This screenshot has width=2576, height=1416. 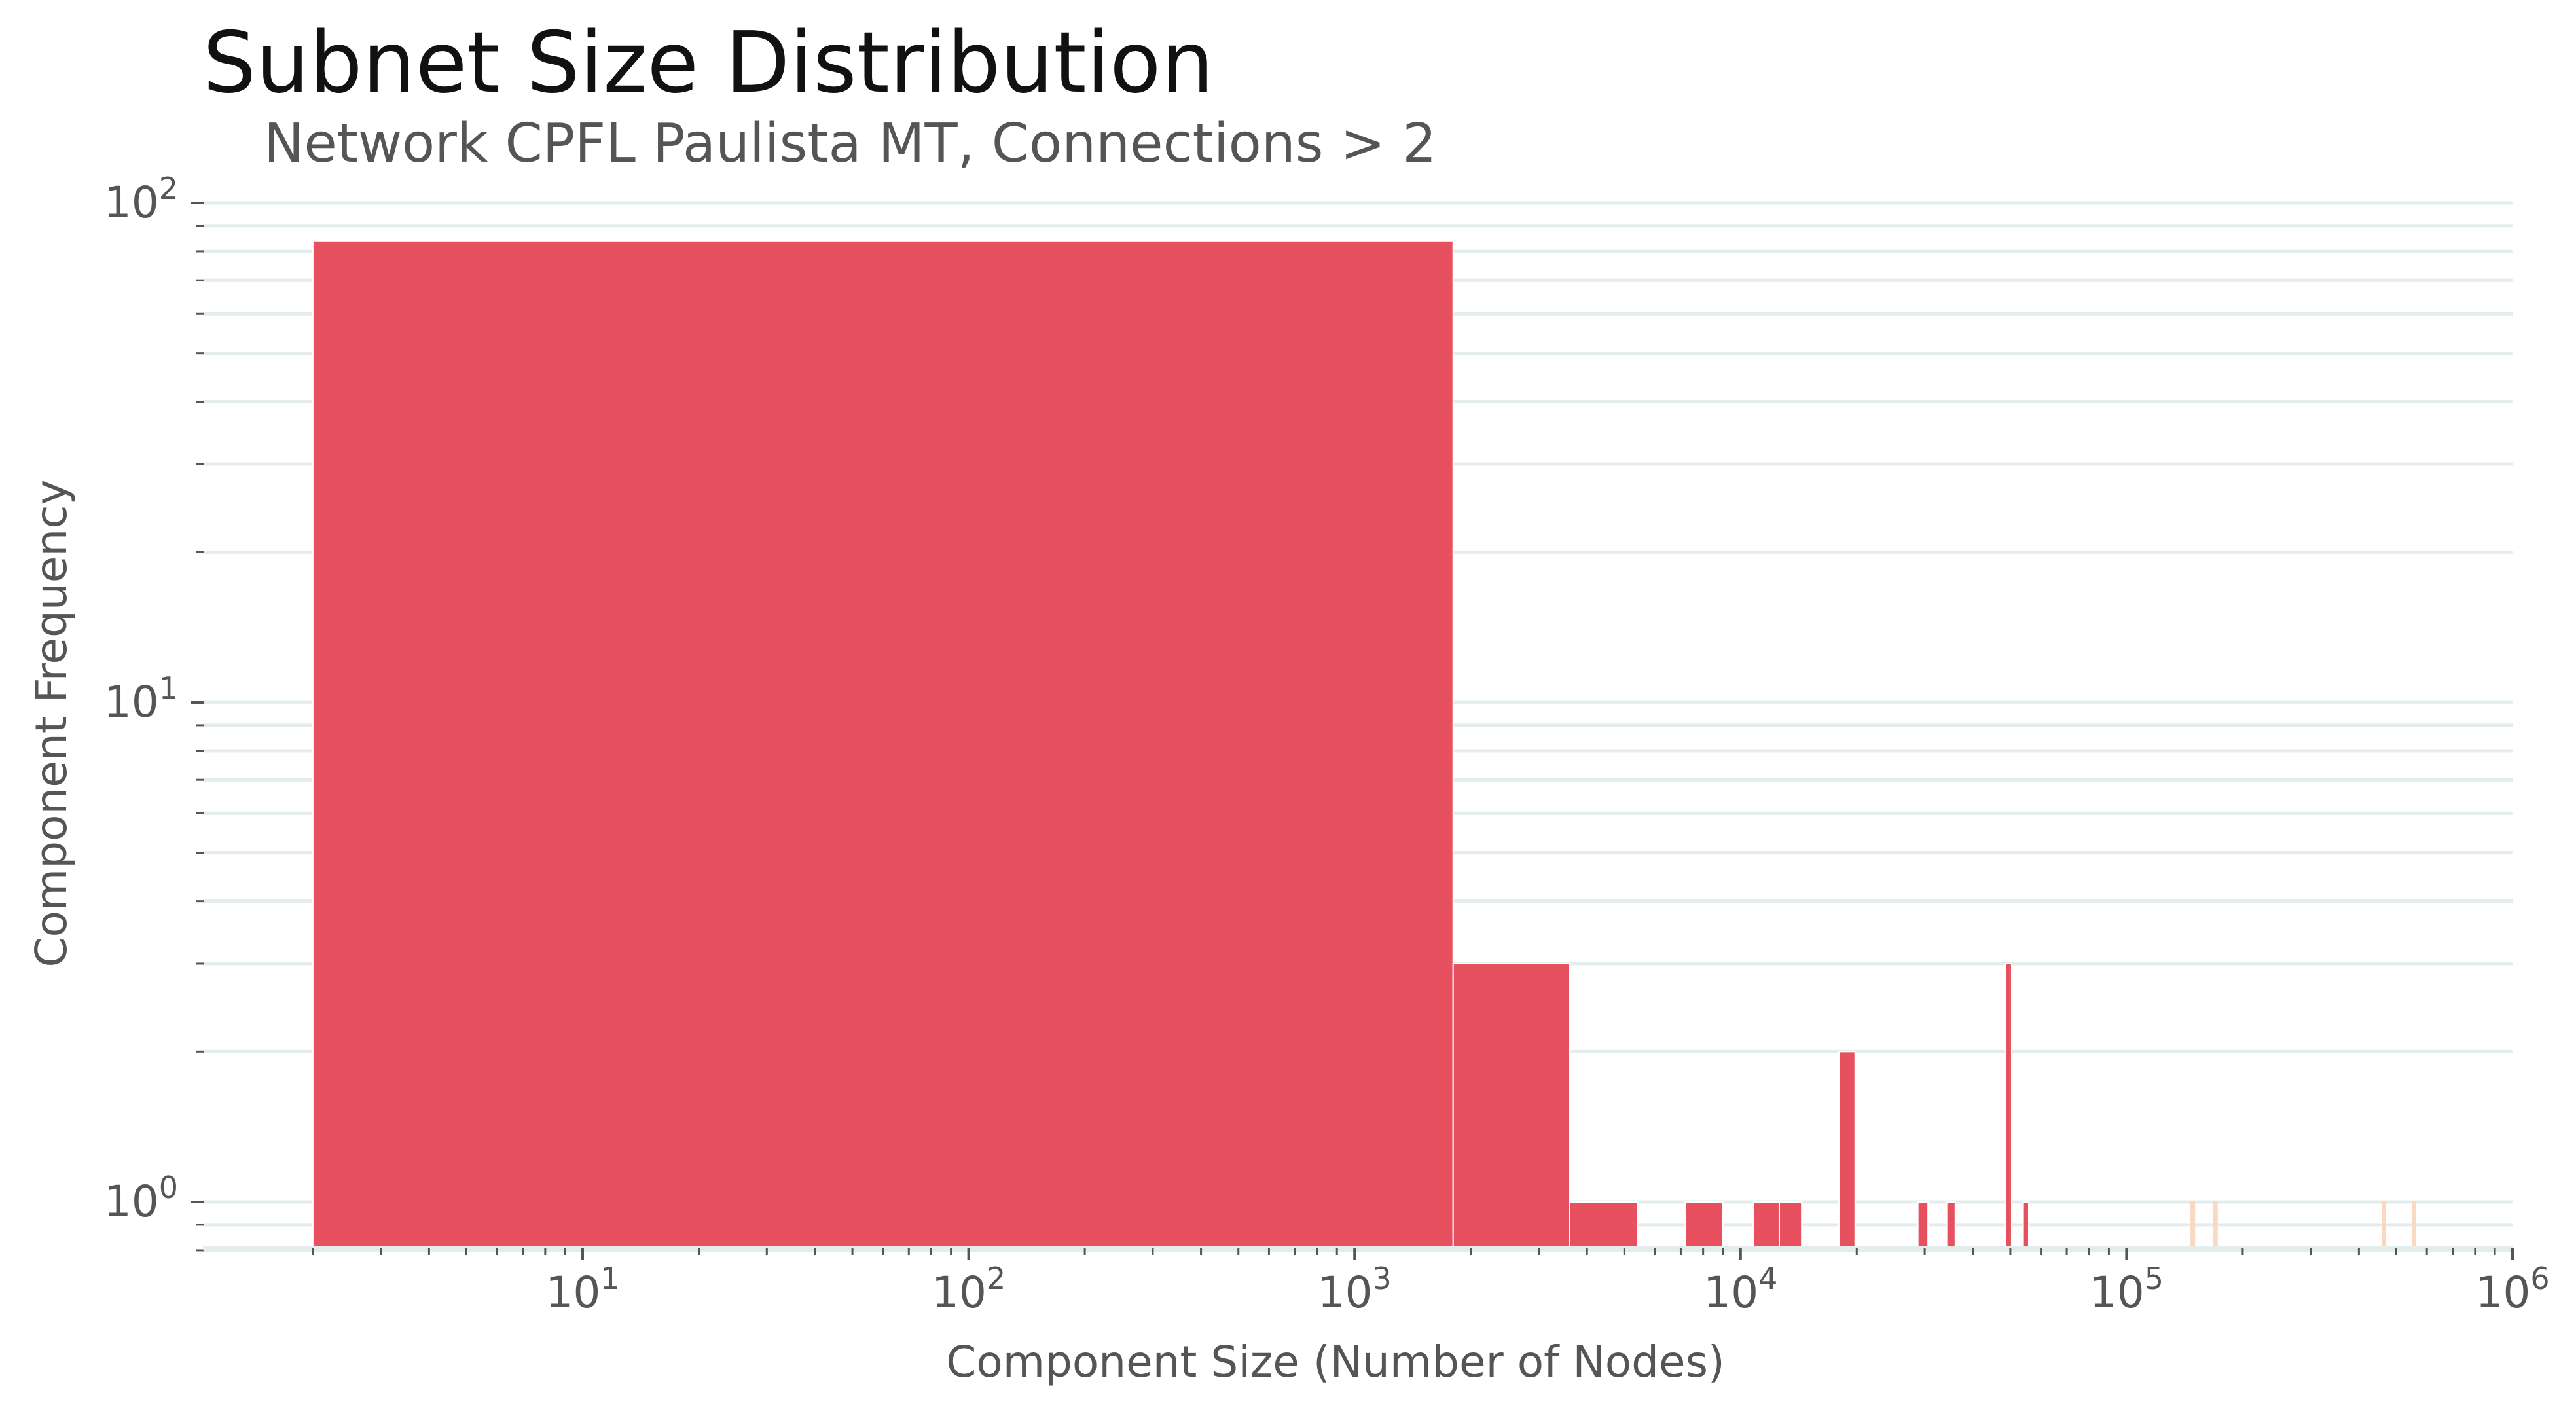 I want to click on x-axis-label: Component Size (Number of Nodes), so click(x=1335, y=1362).